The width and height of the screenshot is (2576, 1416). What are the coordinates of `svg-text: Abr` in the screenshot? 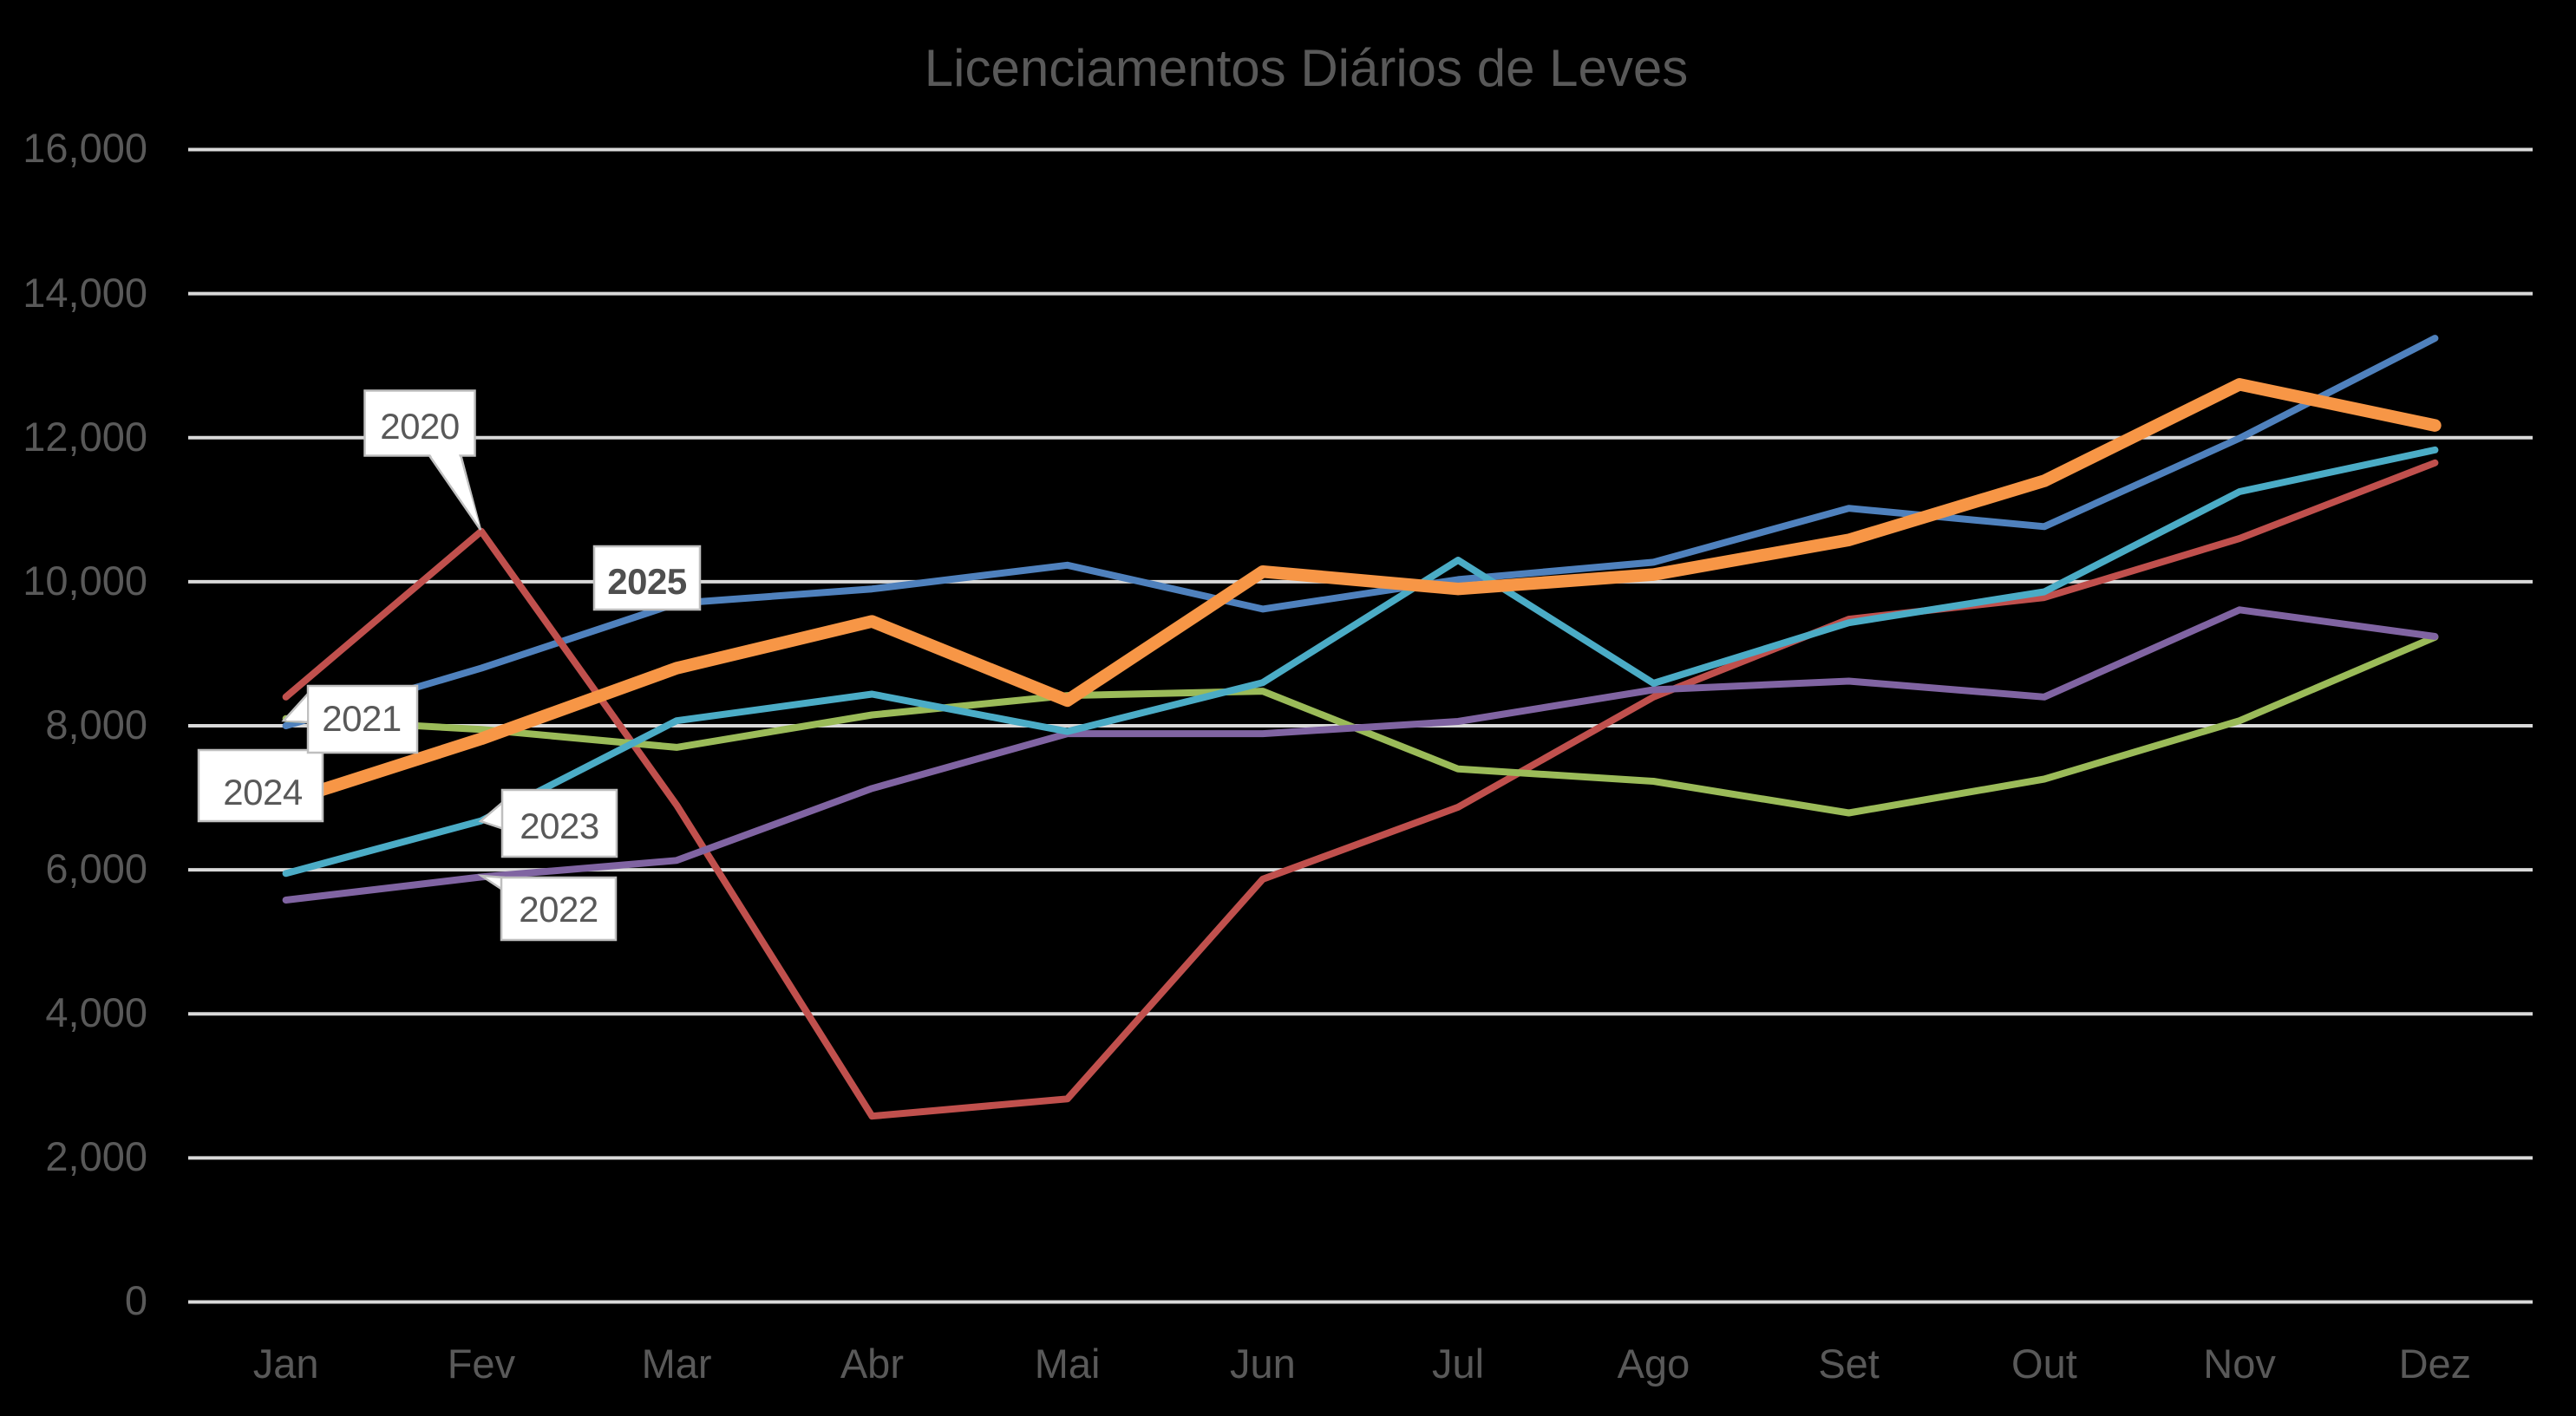 It's located at (872, 1364).